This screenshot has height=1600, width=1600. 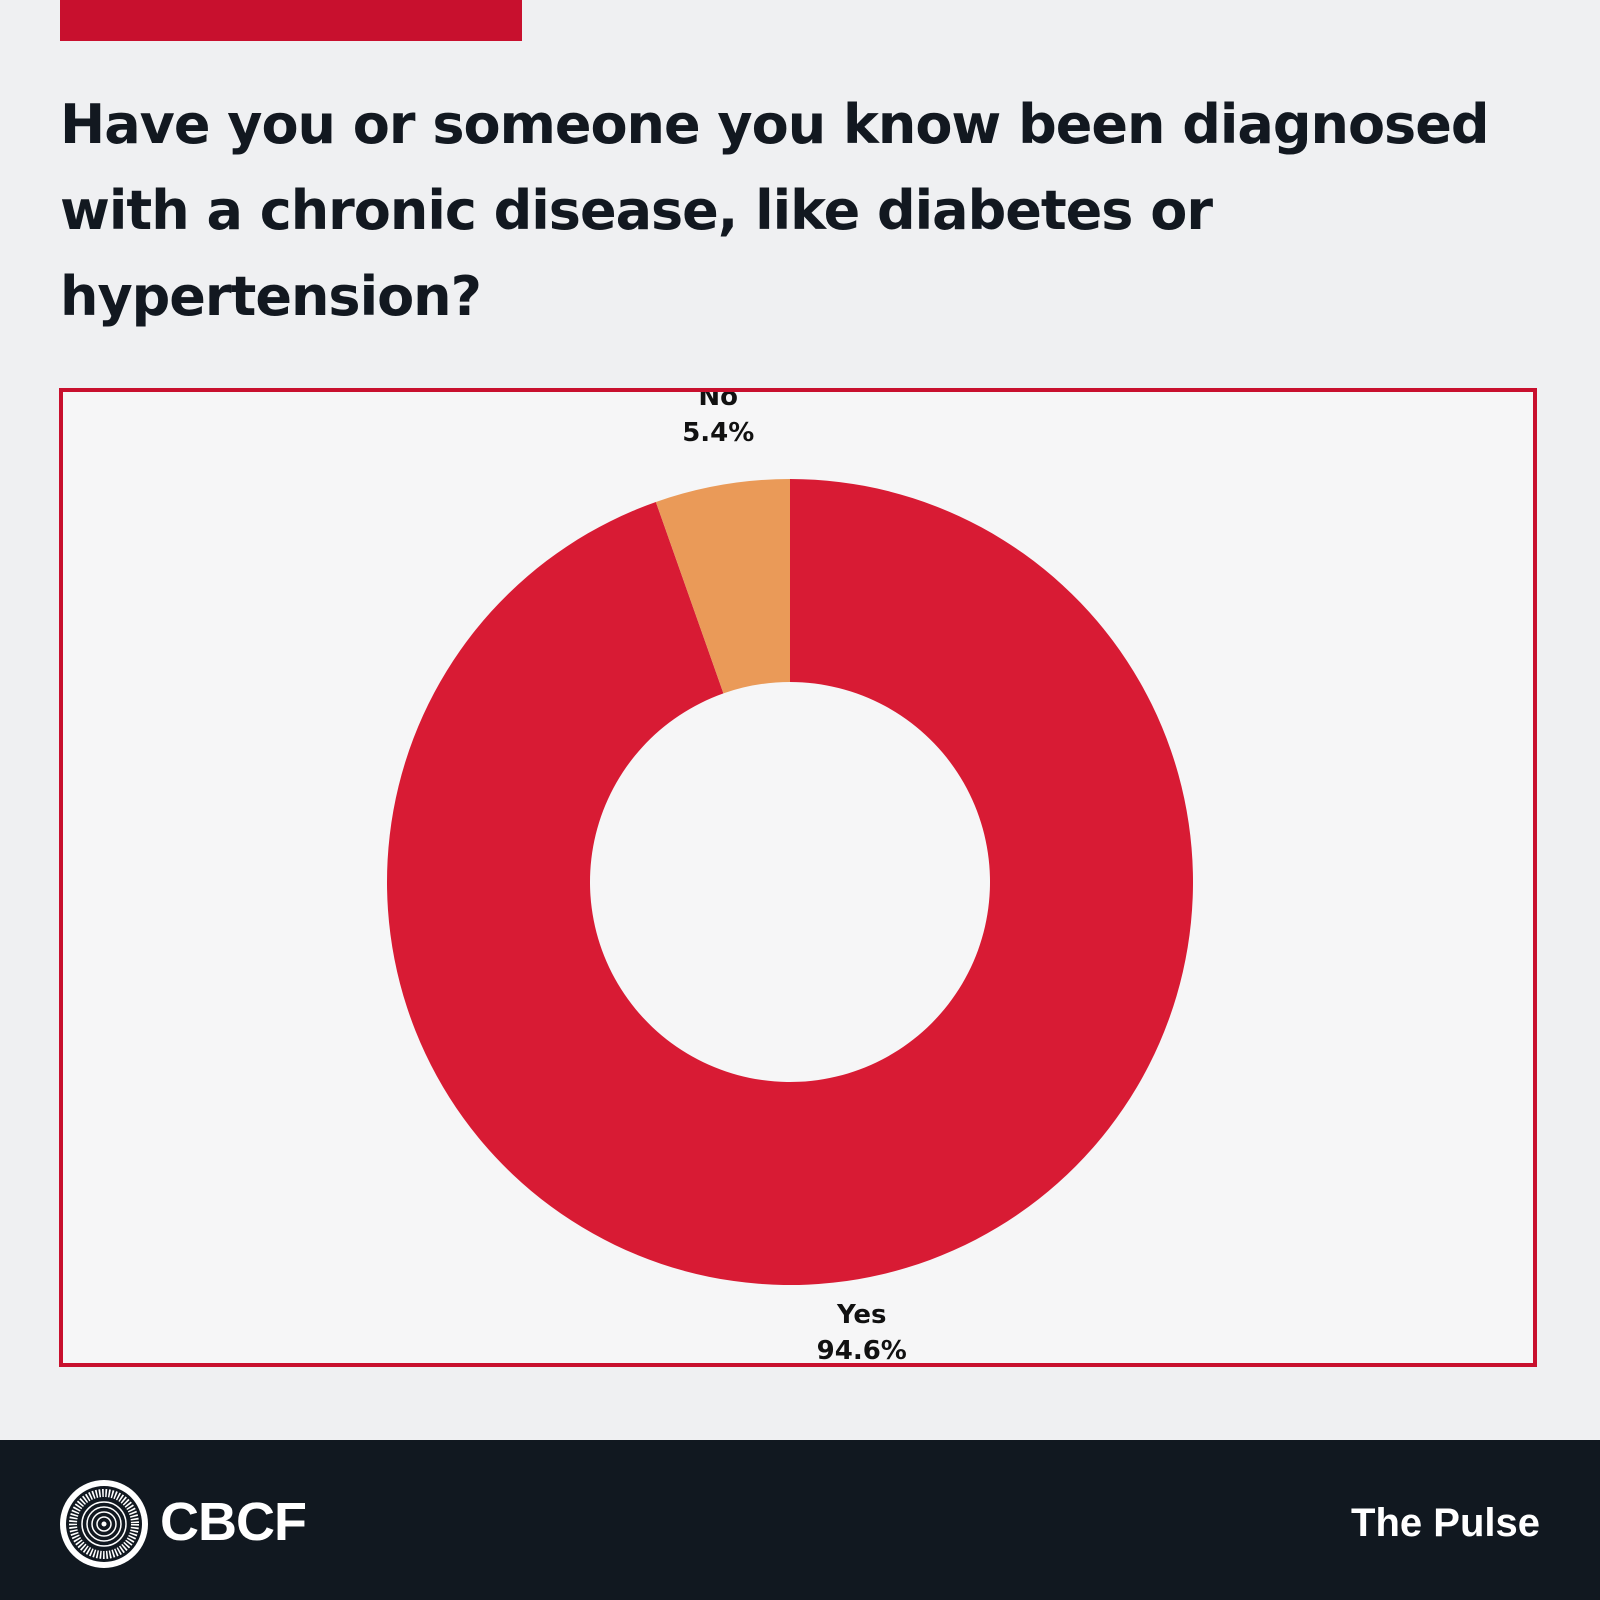 I want to click on slice-value-yes: 94.6%, so click(x=862, y=1349).